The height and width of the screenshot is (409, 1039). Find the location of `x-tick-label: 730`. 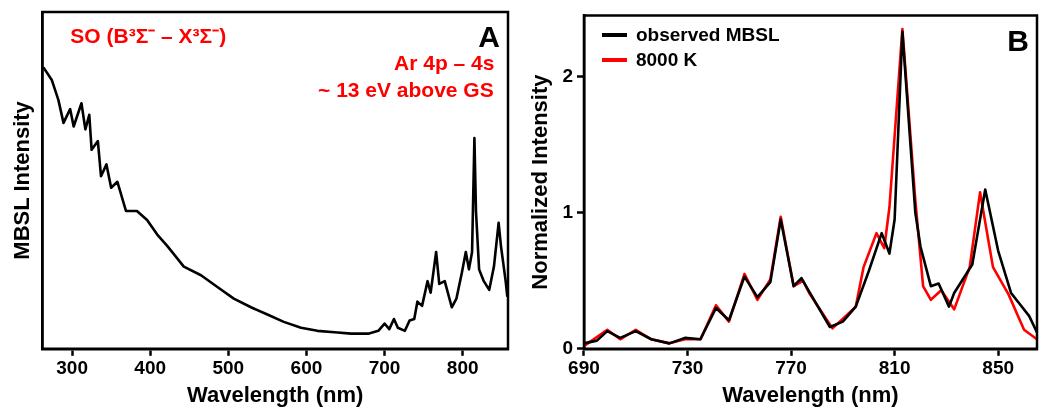

x-tick-label: 730 is located at coordinates (687, 368).